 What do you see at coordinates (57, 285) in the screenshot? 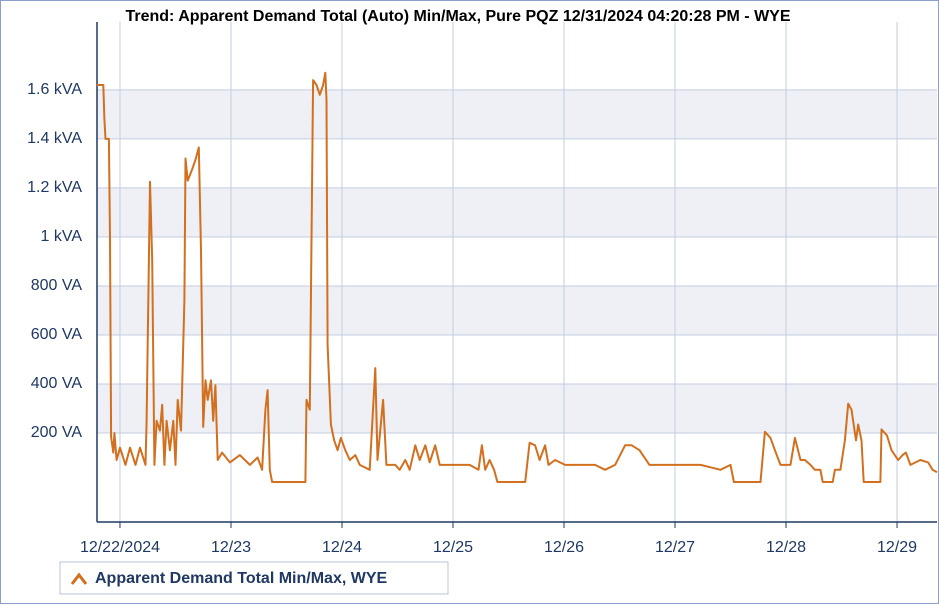
I see `y-tick-label: 800 VA` at bounding box center [57, 285].